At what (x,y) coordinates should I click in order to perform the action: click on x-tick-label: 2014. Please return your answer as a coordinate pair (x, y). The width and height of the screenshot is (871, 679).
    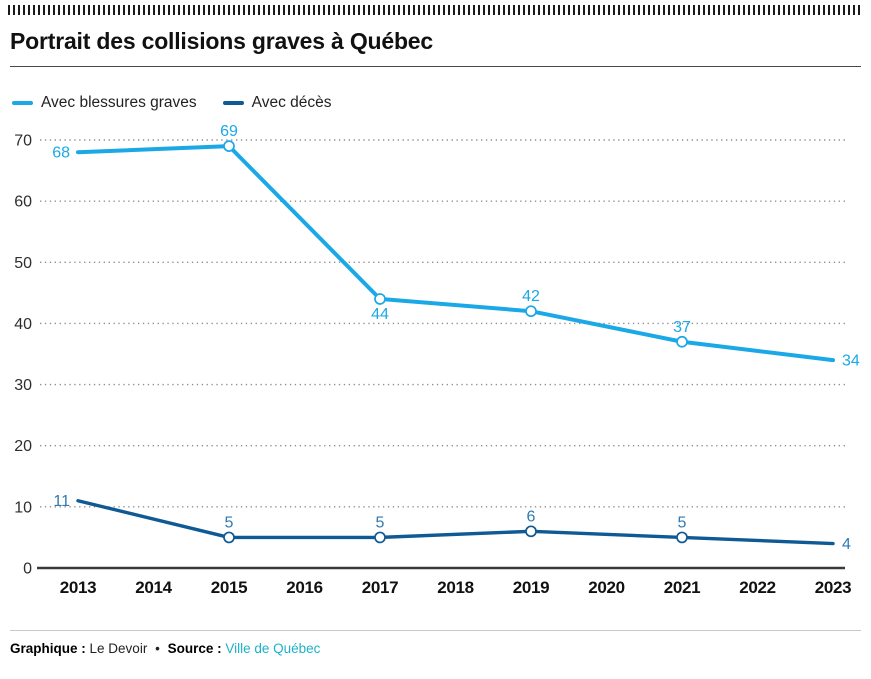
    Looking at the image, I should click on (153, 587).